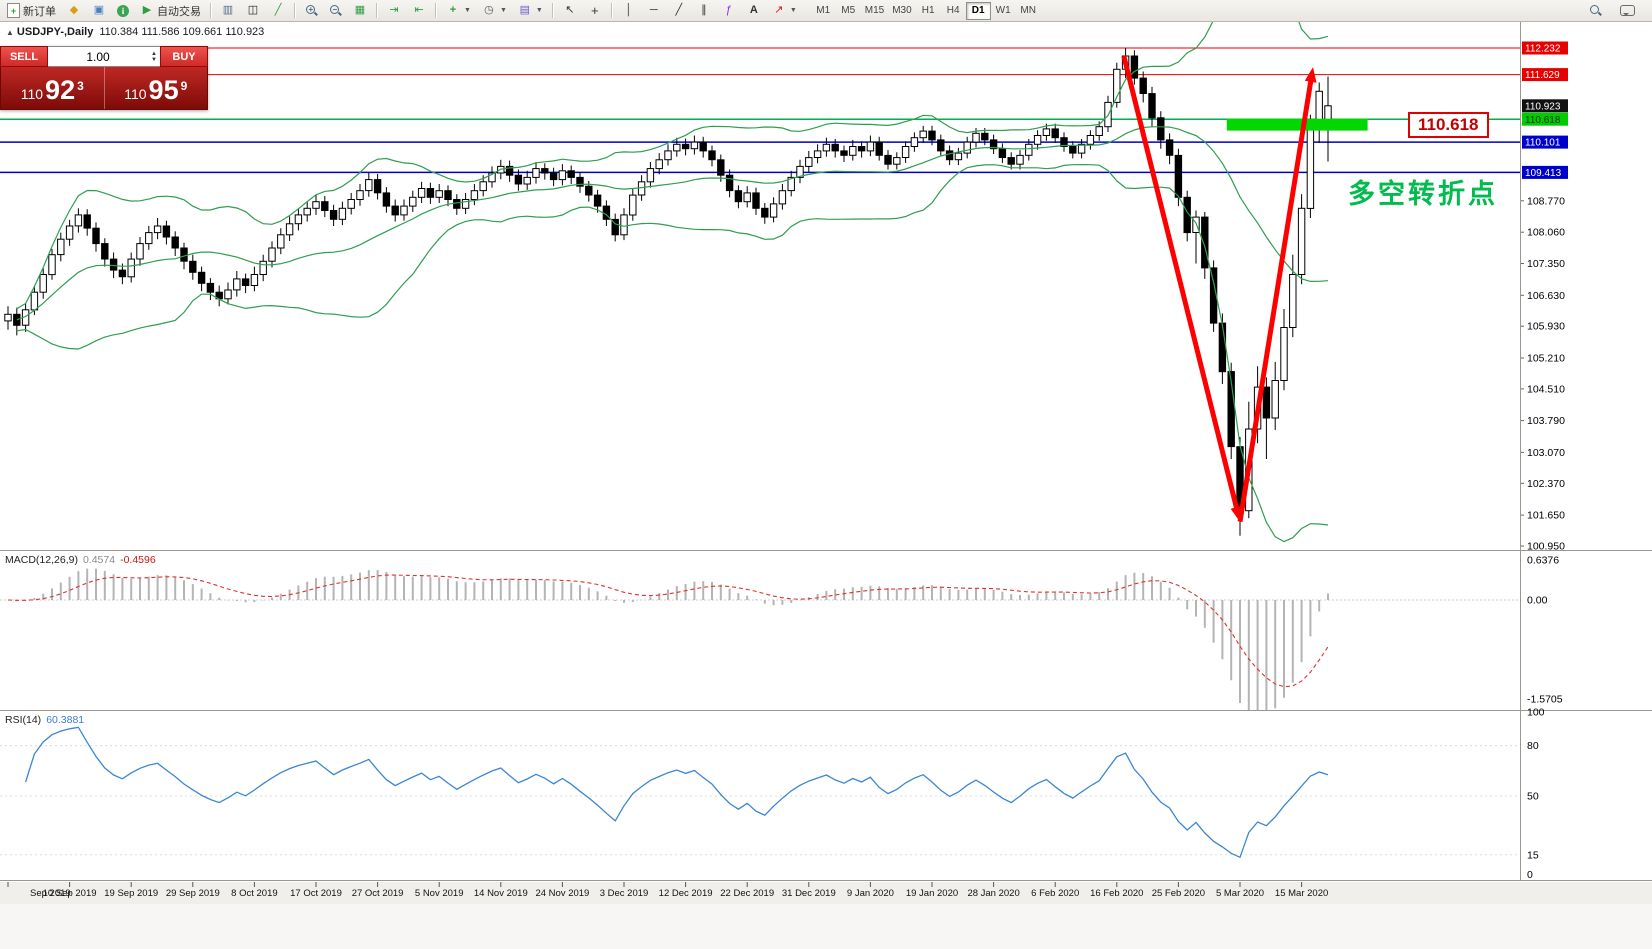  What do you see at coordinates (1543, 49) in the screenshot?
I see `price-badge-label: 112.232` at bounding box center [1543, 49].